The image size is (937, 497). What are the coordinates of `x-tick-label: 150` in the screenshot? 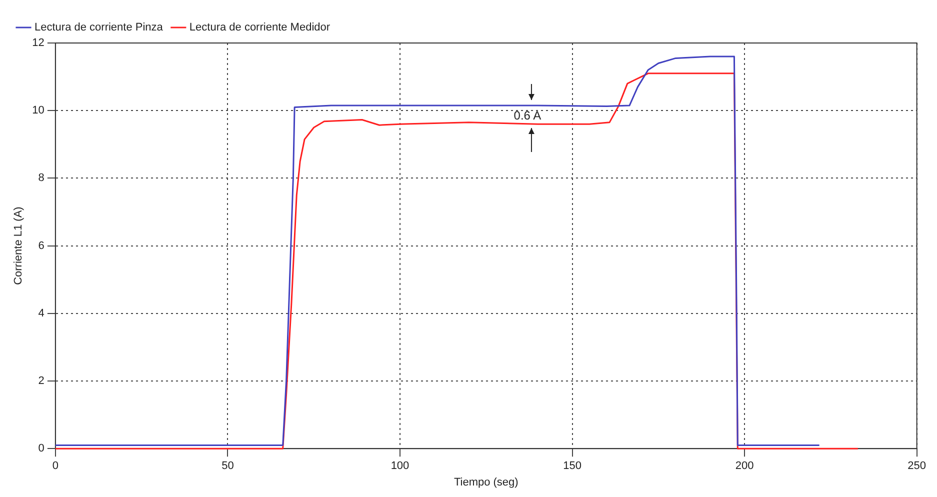 It's located at (572, 466).